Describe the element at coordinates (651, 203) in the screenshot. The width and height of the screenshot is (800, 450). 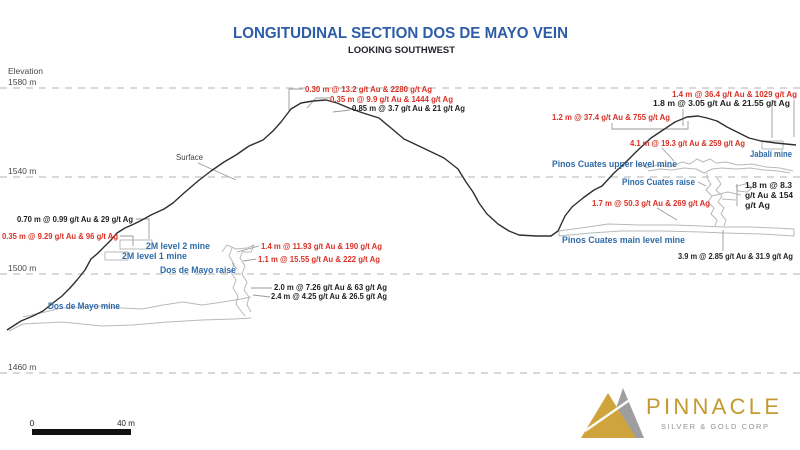
I see `assay-red-17: 1.7 m @ 50.3 g/t Au & 269 g/t Ag` at that location.